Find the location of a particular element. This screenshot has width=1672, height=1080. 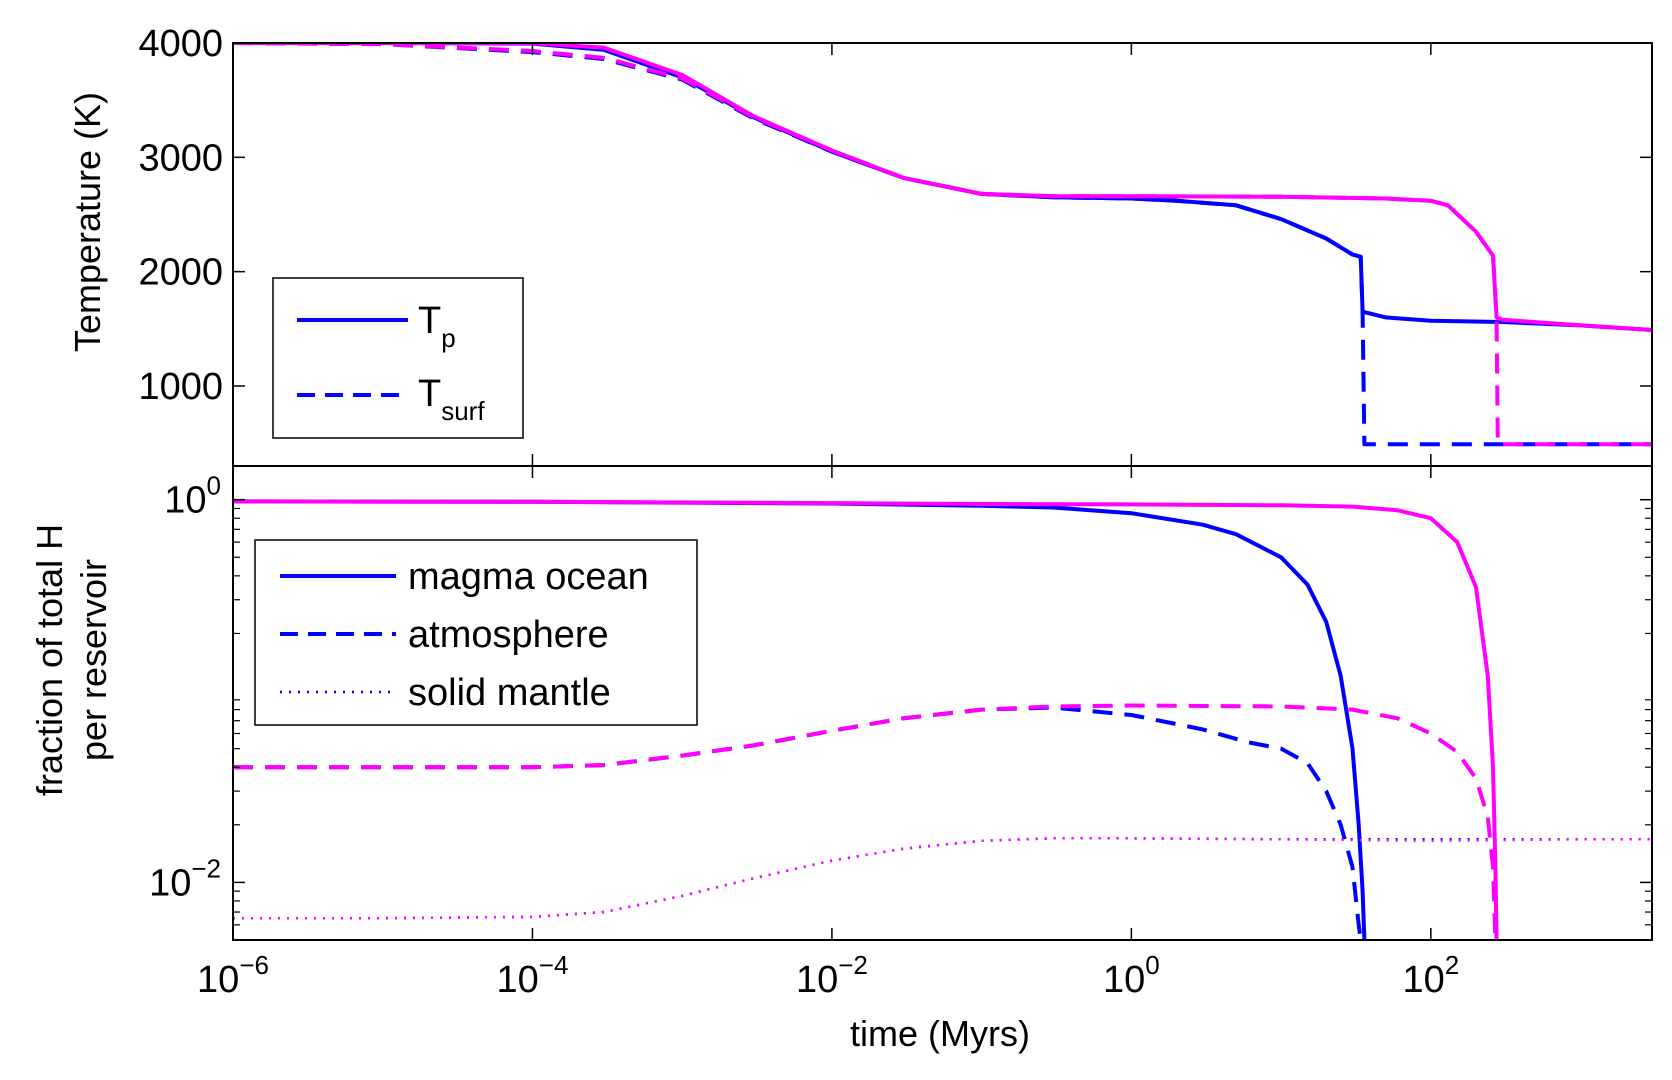

bottom-series-blue-dashed is located at coordinates (798, 822).